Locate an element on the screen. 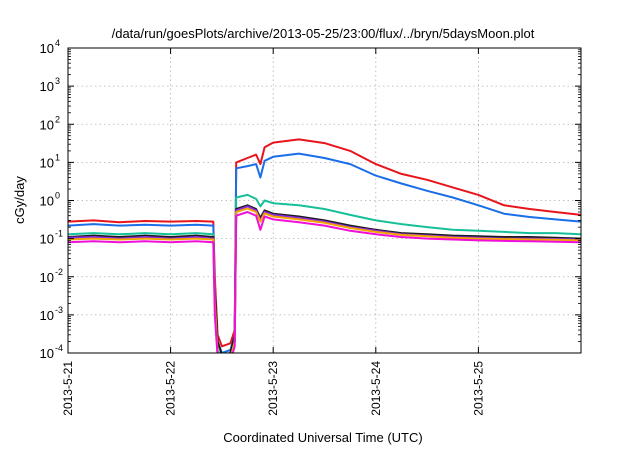 The image size is (640, 453). y-tick-exponent: -2 is located at coordinates (59, 272).